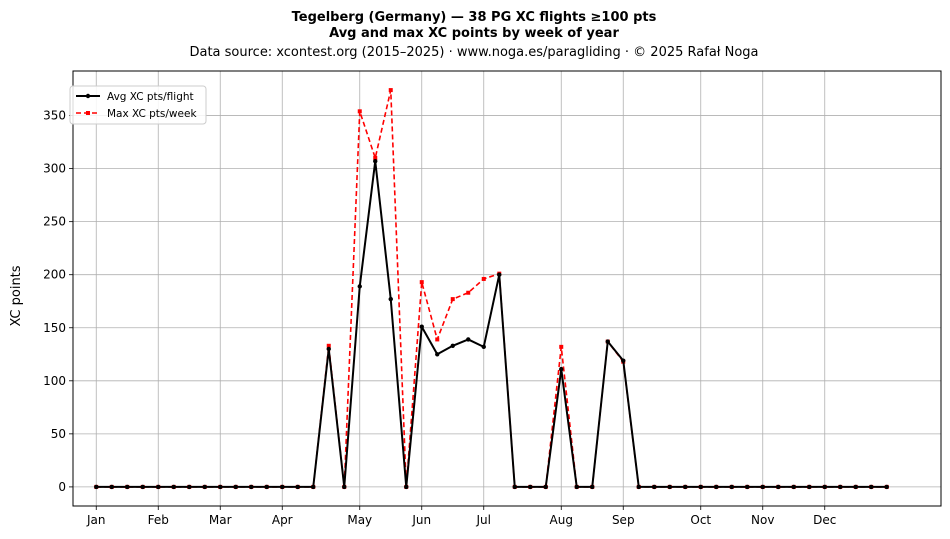 The height and width of the screenshot is (539, 950). Describe the element at coordinates (150, 97) in the screenshot. I see `legend-label-avg: Avg XC pts/flight` at that location.